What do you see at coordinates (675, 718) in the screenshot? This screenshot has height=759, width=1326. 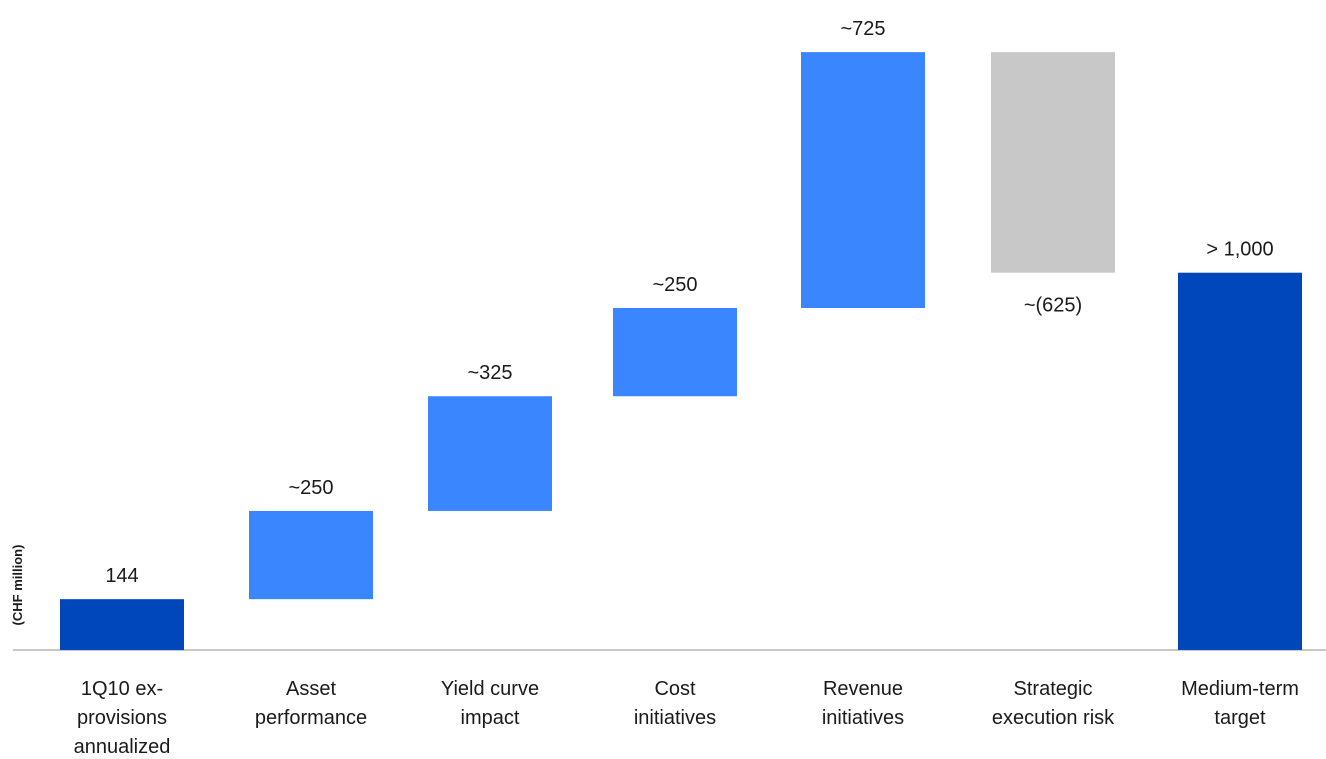 I see `category-label-4-line-2: initiatives` at bounding box center [675, 718].